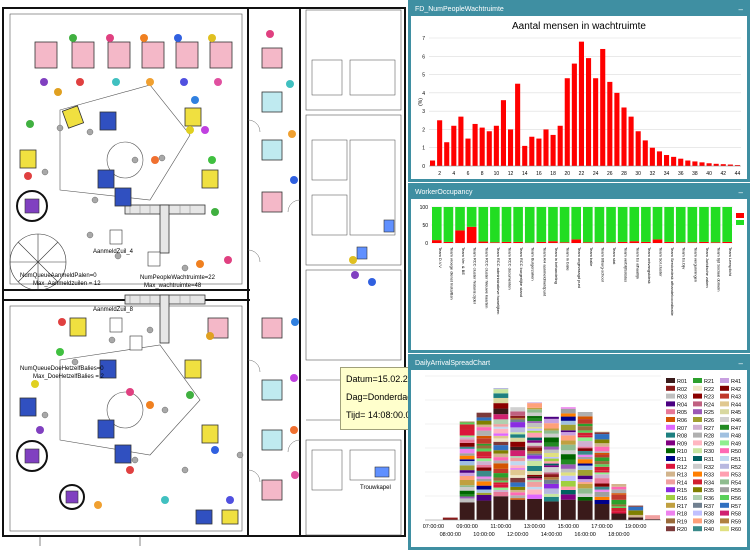  I want to click on chart3-legend-label: R56, so click(736, 499).